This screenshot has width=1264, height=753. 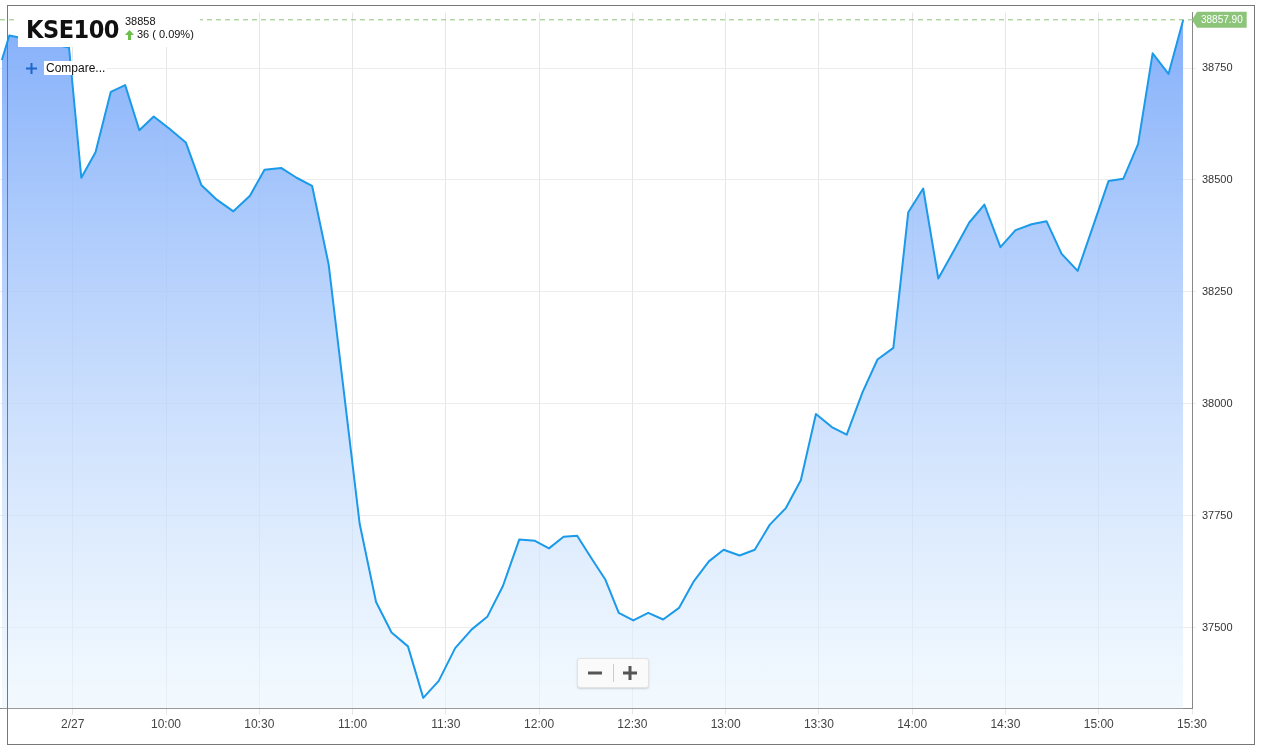 I want to click on y-tick-label: 38250, so click(x=1217, y=290).